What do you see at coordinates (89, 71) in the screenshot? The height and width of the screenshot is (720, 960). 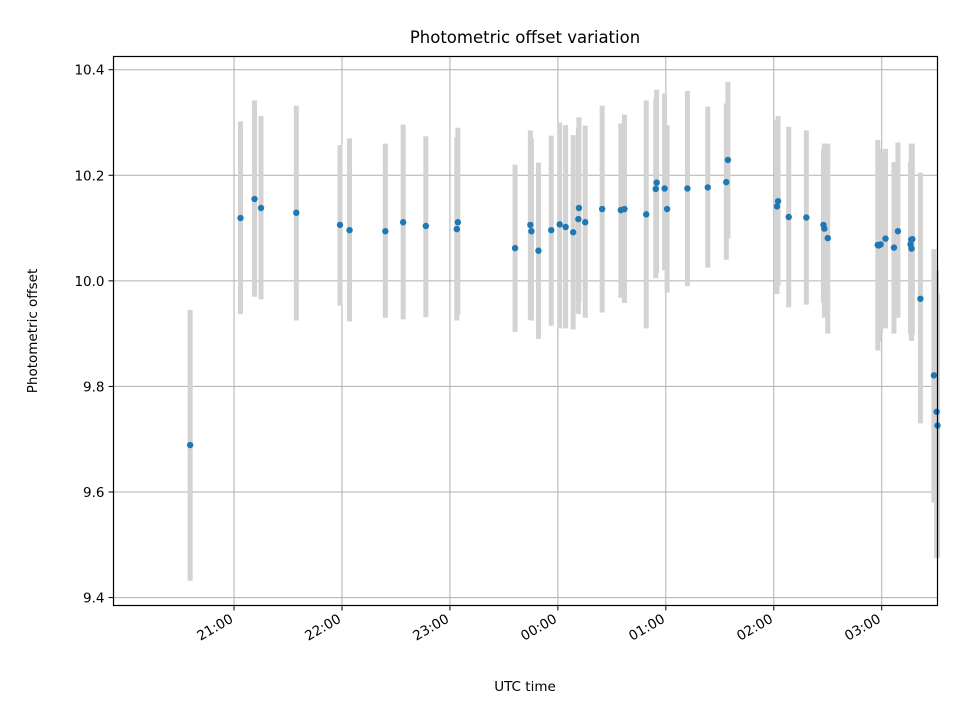 I see `y-tick-label: 10.4` at bounding box center [89, 71].